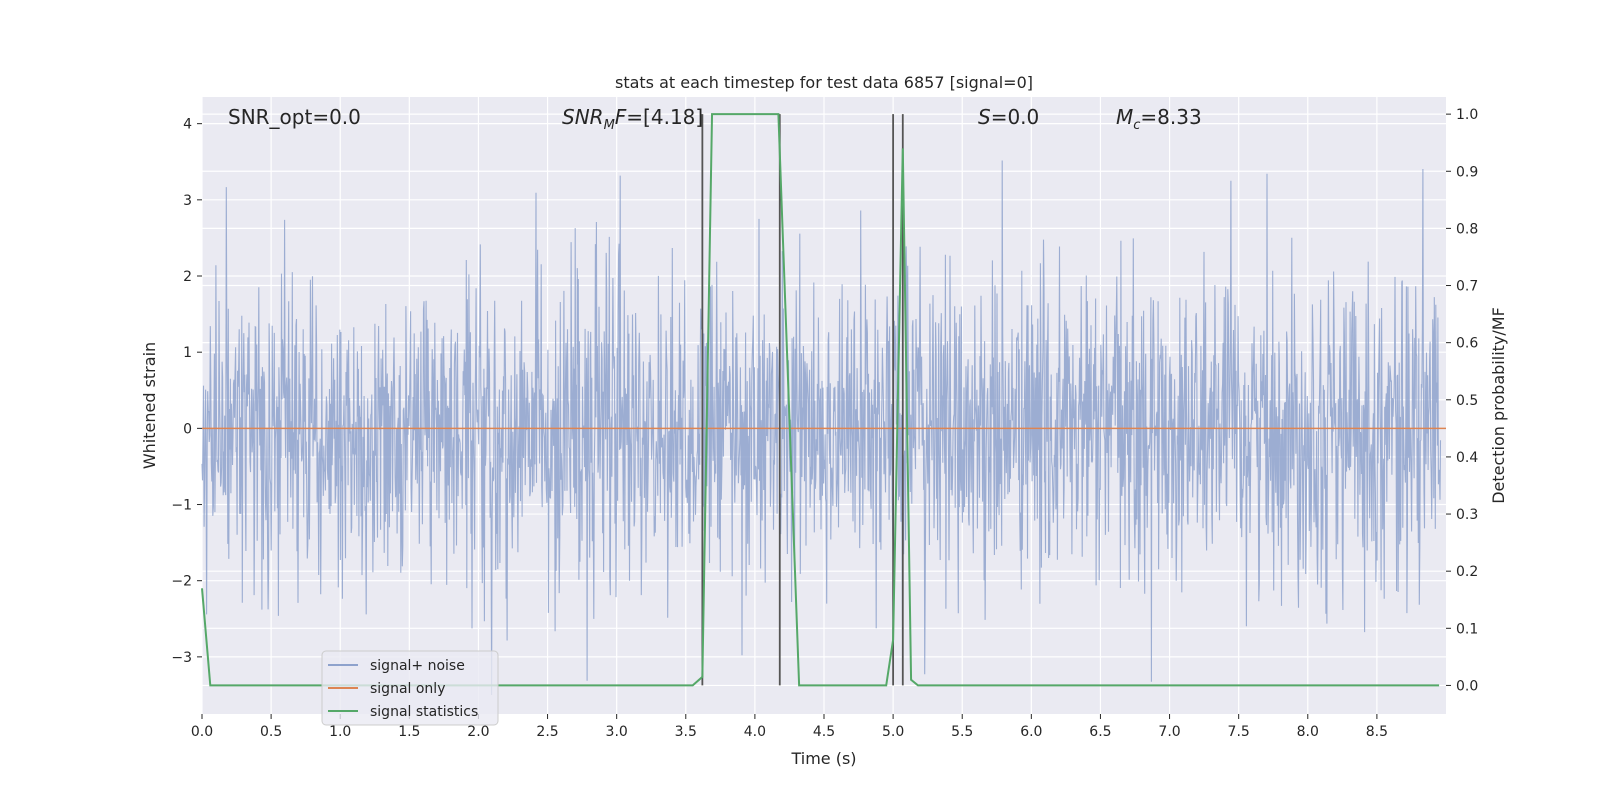  Describe the element at coordinates (1467, 287) in the screenshot. I see `y-tick-label-right: 0.7` at that location.